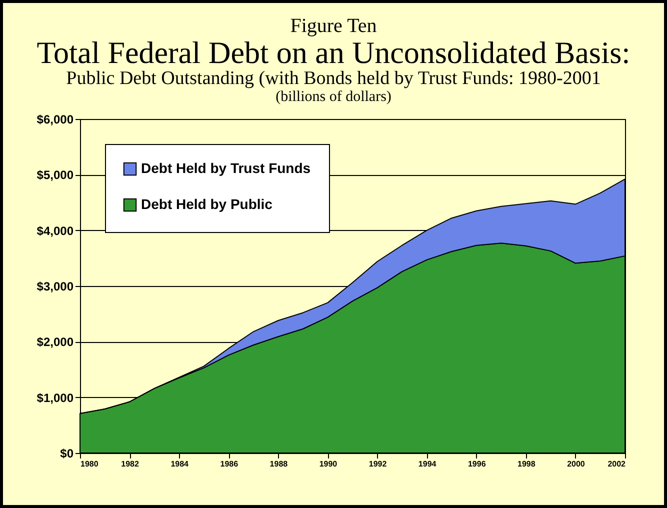 This screenshot has width=667, height=508. What do you see at coordinates (55, 175) in the screenshot?
I see `y-tick-label: $5,000` at bounding box center [55, 175].